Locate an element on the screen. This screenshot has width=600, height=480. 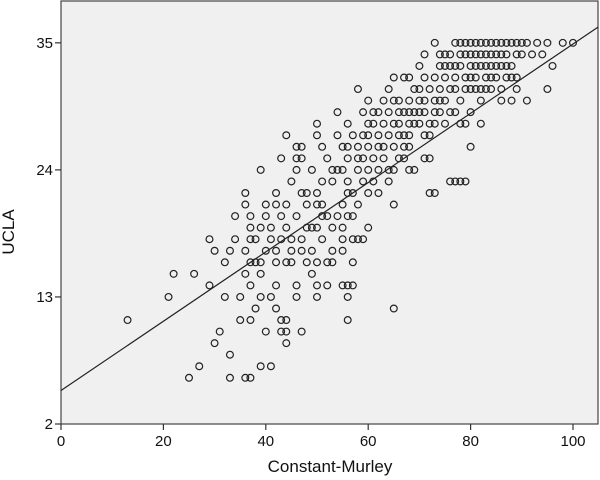
x-tick-label: 40 is located at coordinates (265, 441).